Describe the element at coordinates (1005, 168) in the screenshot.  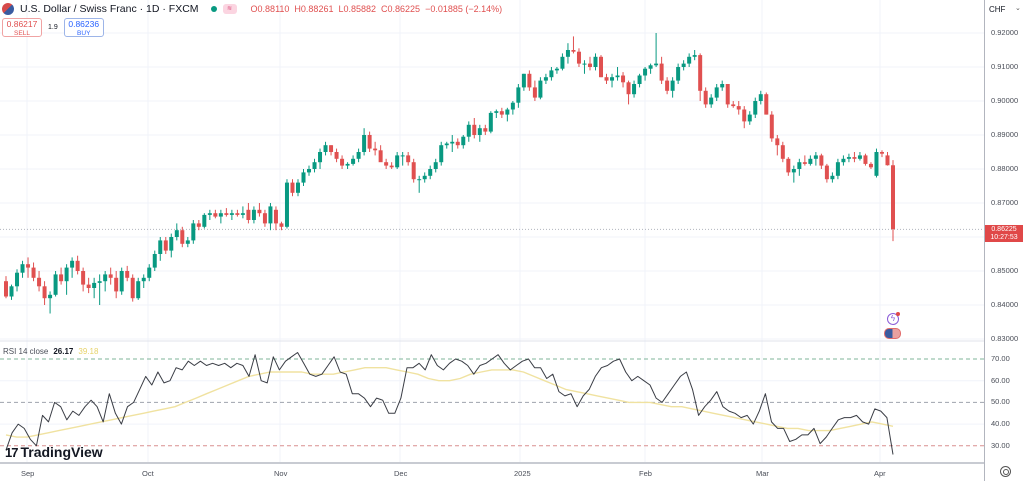
I see `price-tick-label: 0.88000` at that location.